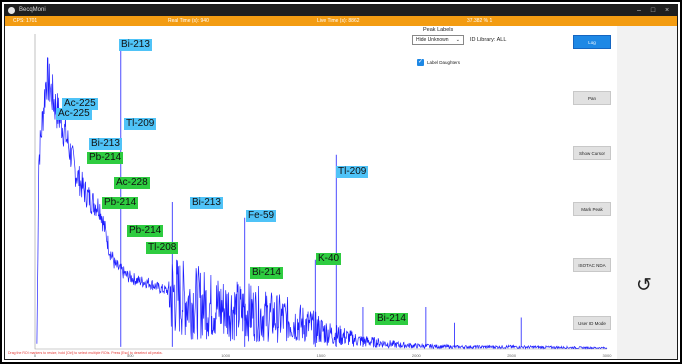 This screenshot has height=364, width=682. I want to click on id-library-label: ID Library: ALL, so click(488, 40).